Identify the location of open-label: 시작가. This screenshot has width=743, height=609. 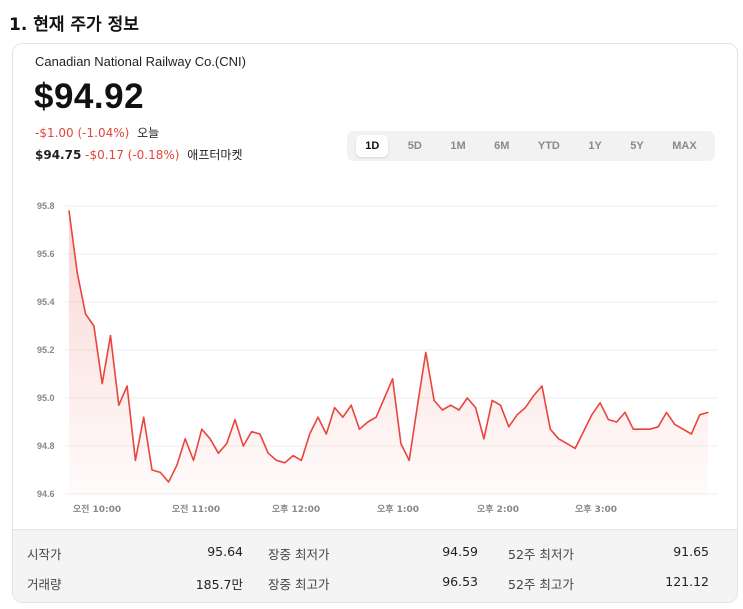
(44, 554).